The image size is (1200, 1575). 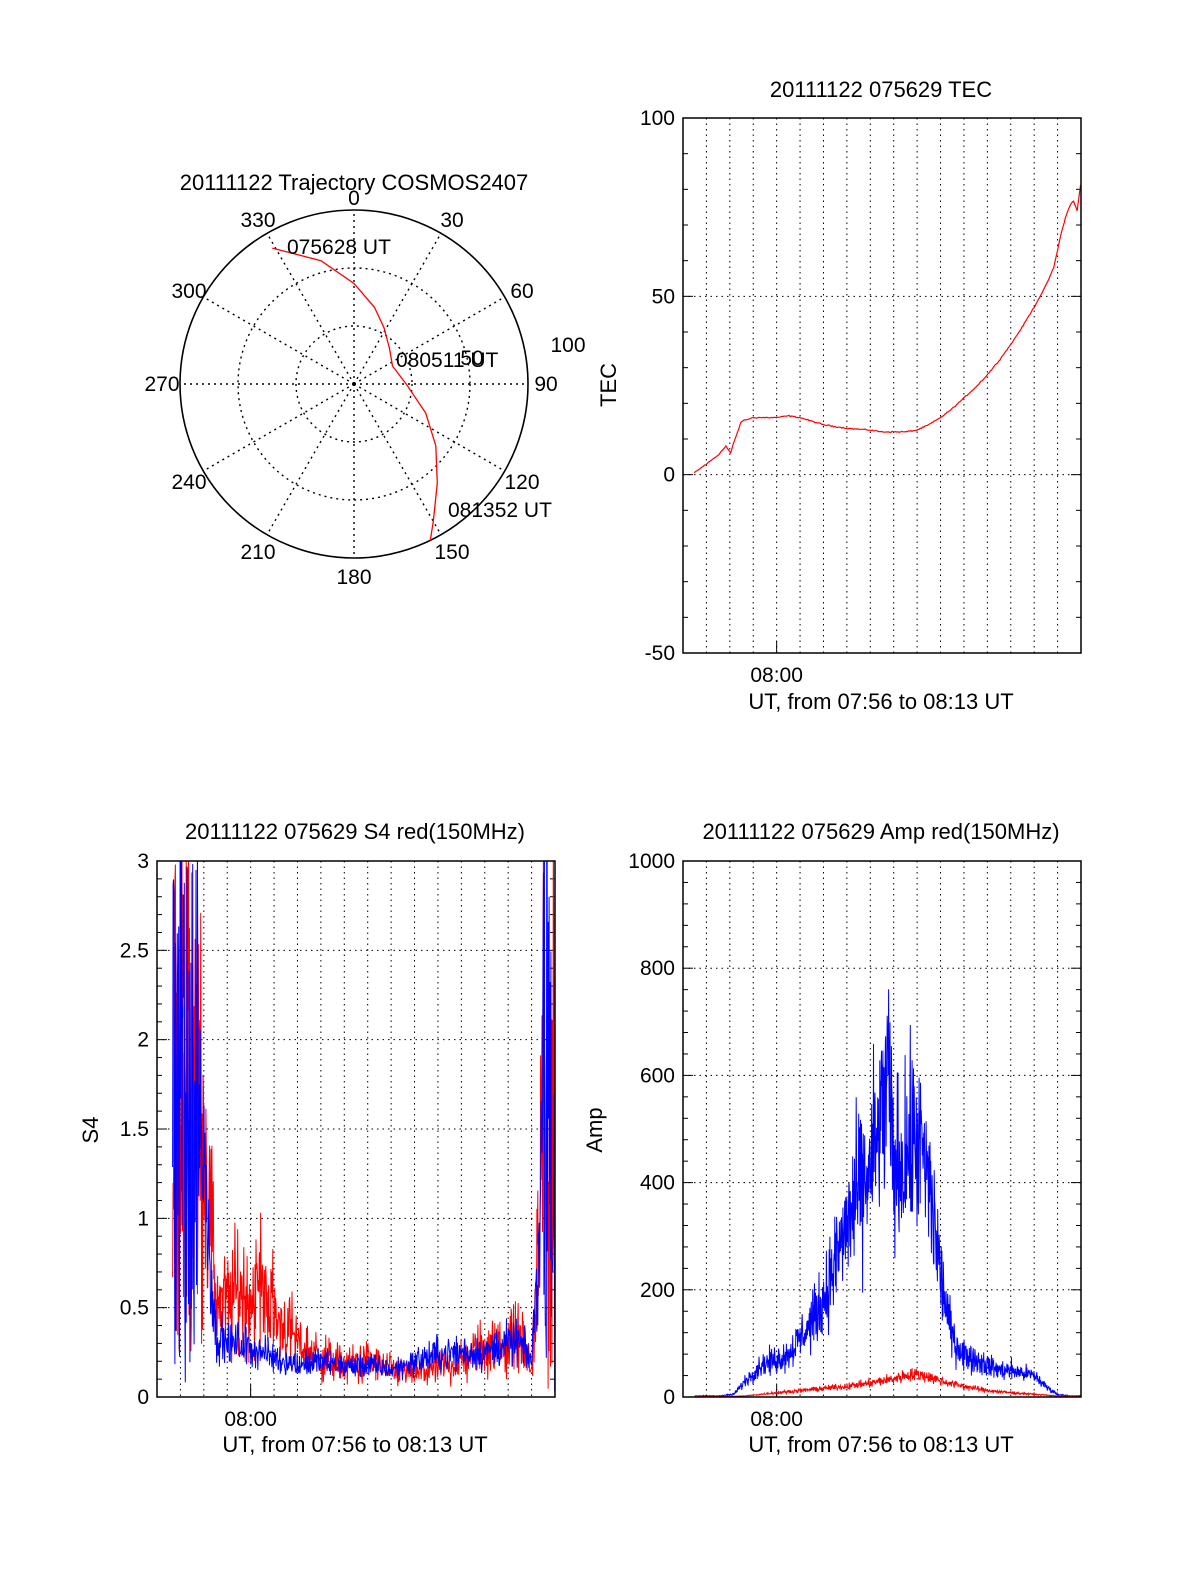 I want to click on radius-label-50: 50, so click(x=471, y=358).